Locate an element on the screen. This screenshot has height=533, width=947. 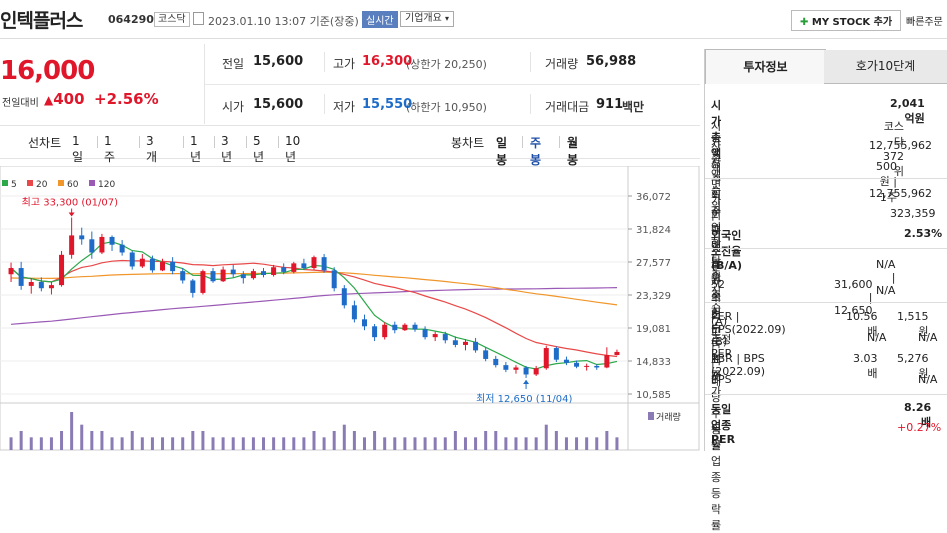
candle-tab-0: 일봉 is located at coordinates (502, 151).